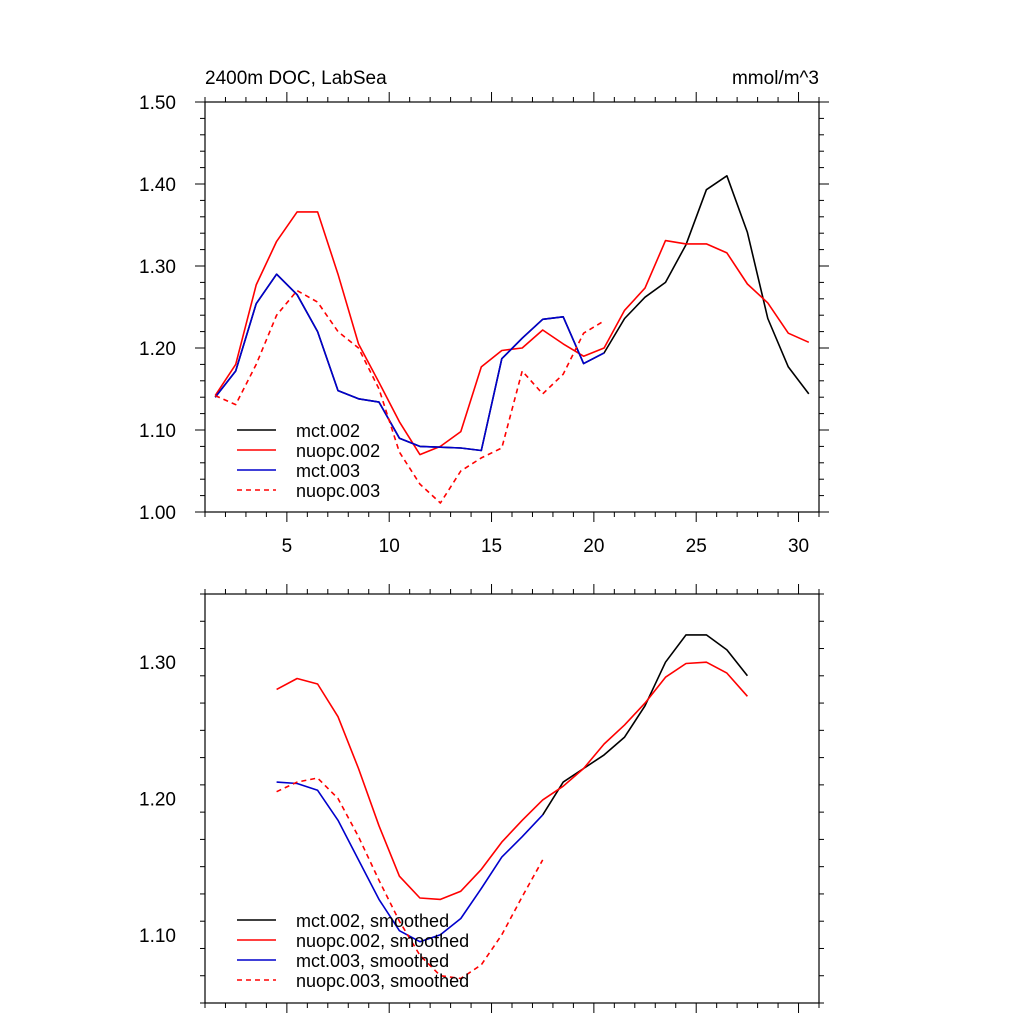 The image size is (1024, 1024). What do you see at coordinates (338, 451) in the screenshot?
I see `legend-label: nuopc.002` at bounding box center [338, 451].